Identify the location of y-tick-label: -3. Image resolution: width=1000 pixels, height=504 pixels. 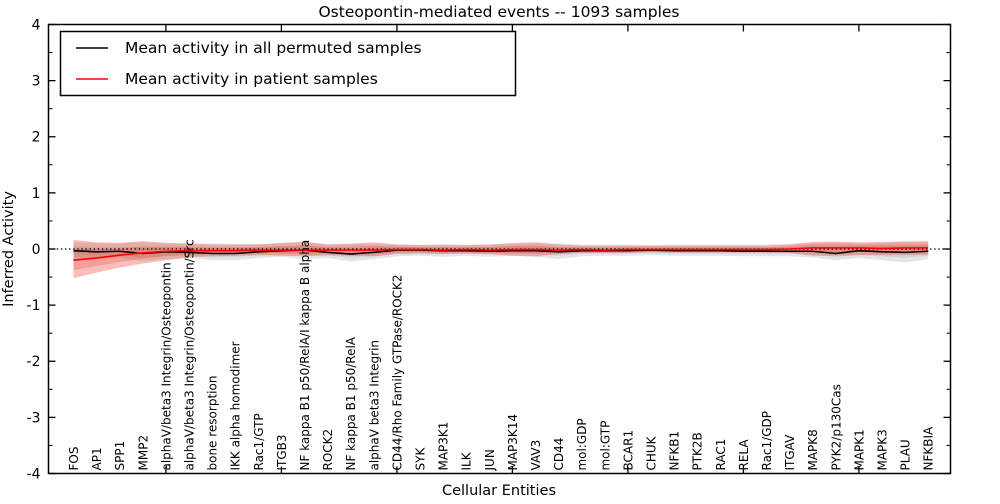
(34, 418).